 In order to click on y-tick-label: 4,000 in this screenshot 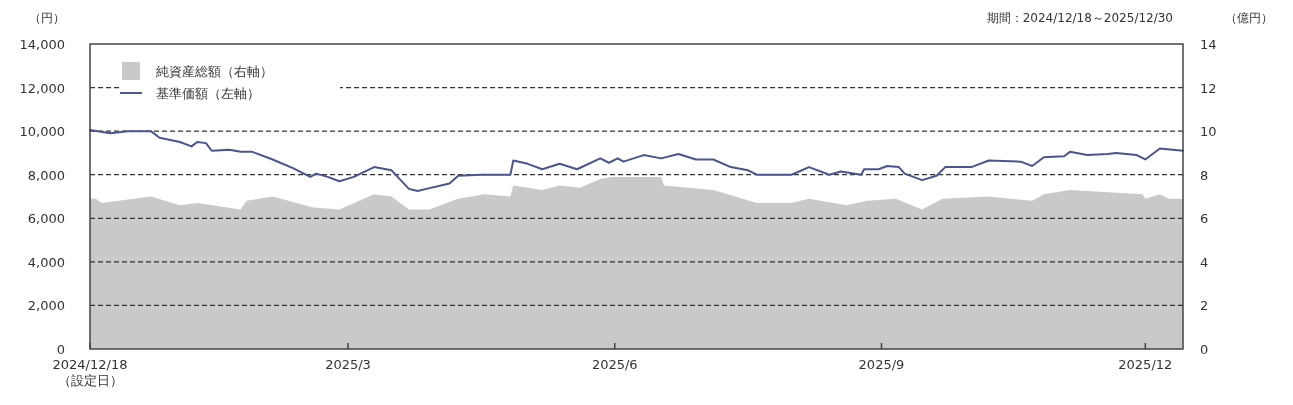, I will do `click(46, 262)`.